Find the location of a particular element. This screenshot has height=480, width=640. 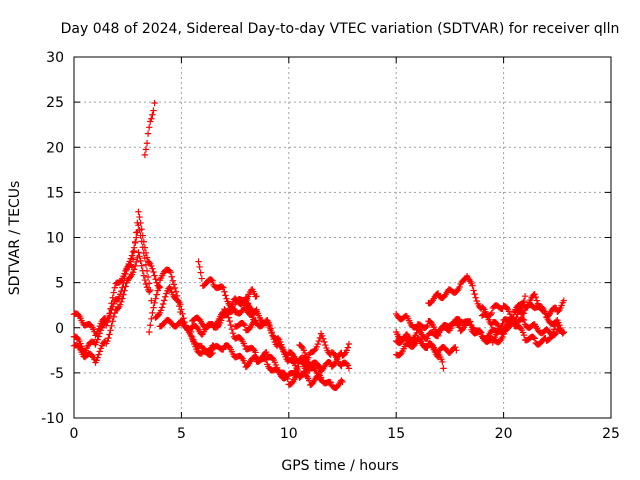

x-axis-label: GPS time / hours is located at coordinates (339, 466).